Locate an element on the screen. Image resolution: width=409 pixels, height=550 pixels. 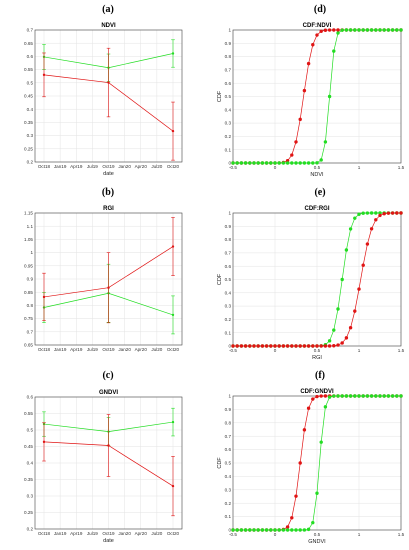
y-tick-label: 0.75 is located at coordinates (28, 318).